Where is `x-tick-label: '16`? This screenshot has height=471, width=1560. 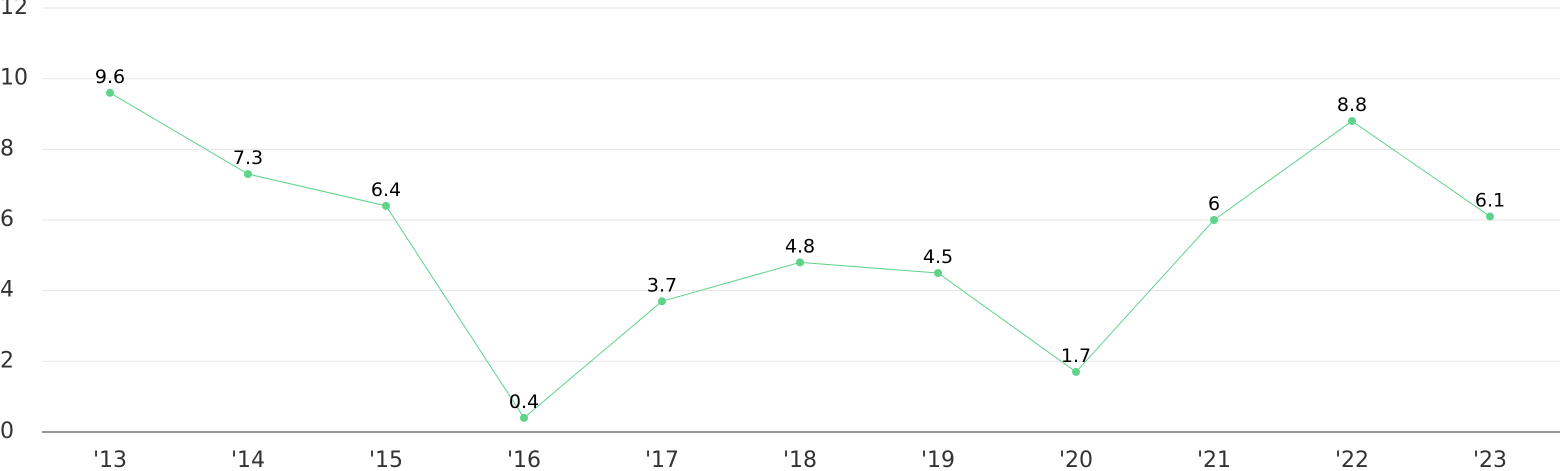
x-tick-label: '16 is located at coordinates (524, 459).